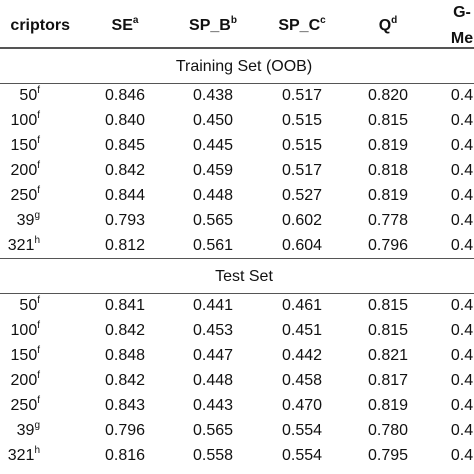 Image resolution: width=474 pixels, height=474 pixels. I want to click on header-text: G-, so click(462, 12).